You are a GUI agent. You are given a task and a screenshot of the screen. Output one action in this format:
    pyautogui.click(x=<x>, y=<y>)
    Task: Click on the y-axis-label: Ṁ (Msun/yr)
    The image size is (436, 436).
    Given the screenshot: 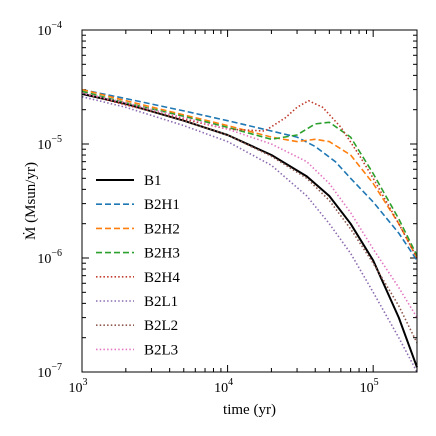 What is the action you would take?
    pyautogui.click(x=31, y=201)
    